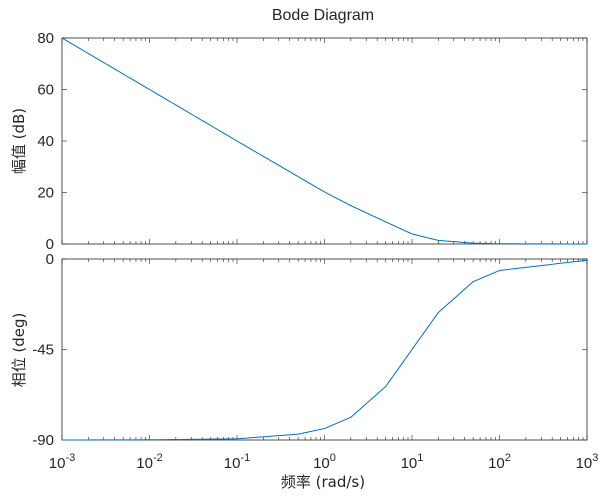  I want to click on phase-ylabel: 相位 (deg), so click(19, 350).